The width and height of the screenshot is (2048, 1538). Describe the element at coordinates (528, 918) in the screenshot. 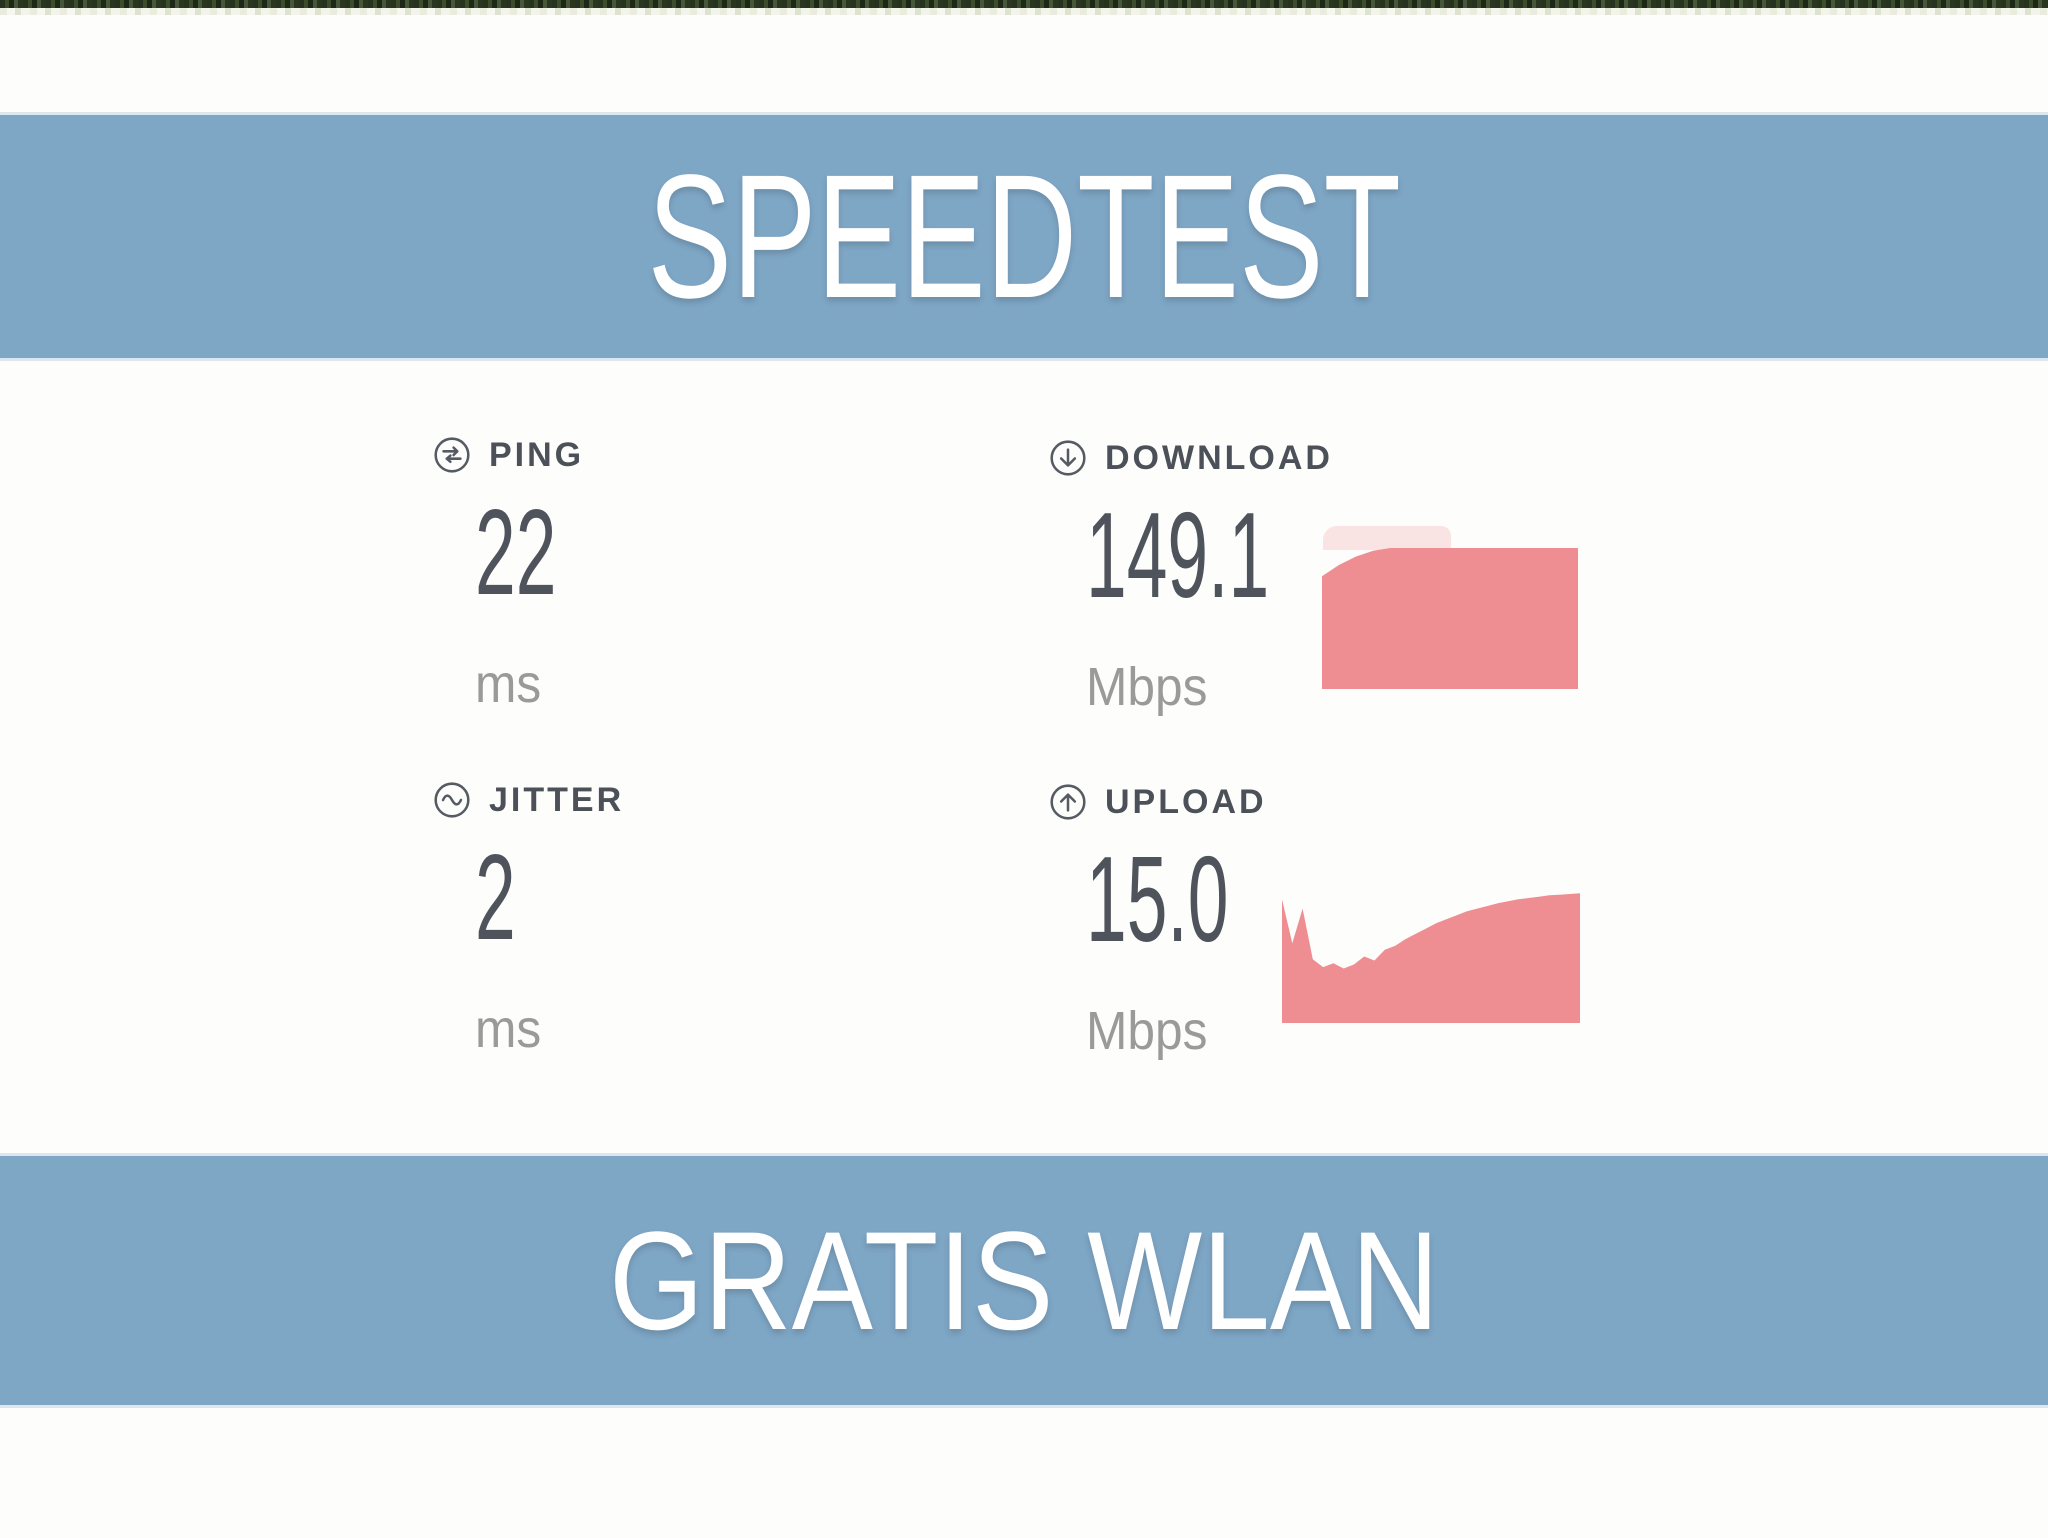

I see `metric-jitter: JITTER 2 ms` at that location.